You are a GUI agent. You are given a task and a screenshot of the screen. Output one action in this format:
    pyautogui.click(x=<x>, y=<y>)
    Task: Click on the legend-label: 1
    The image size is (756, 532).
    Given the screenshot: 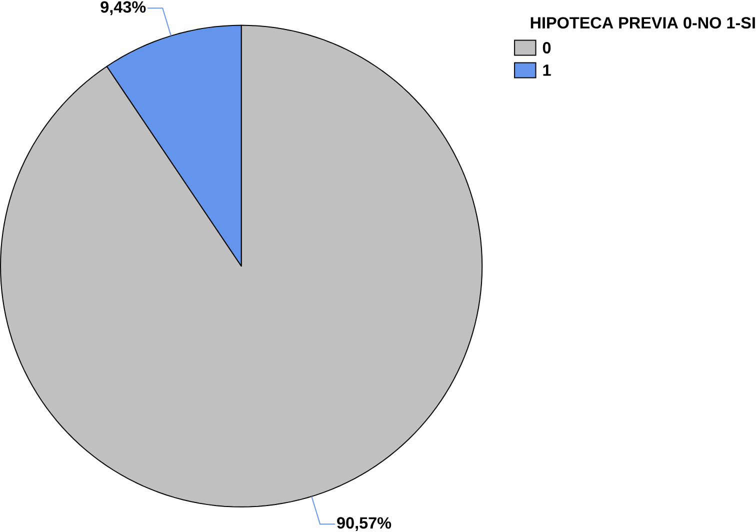 What is the action you would take?
    pyautogui.click(x=547, y=70)
    